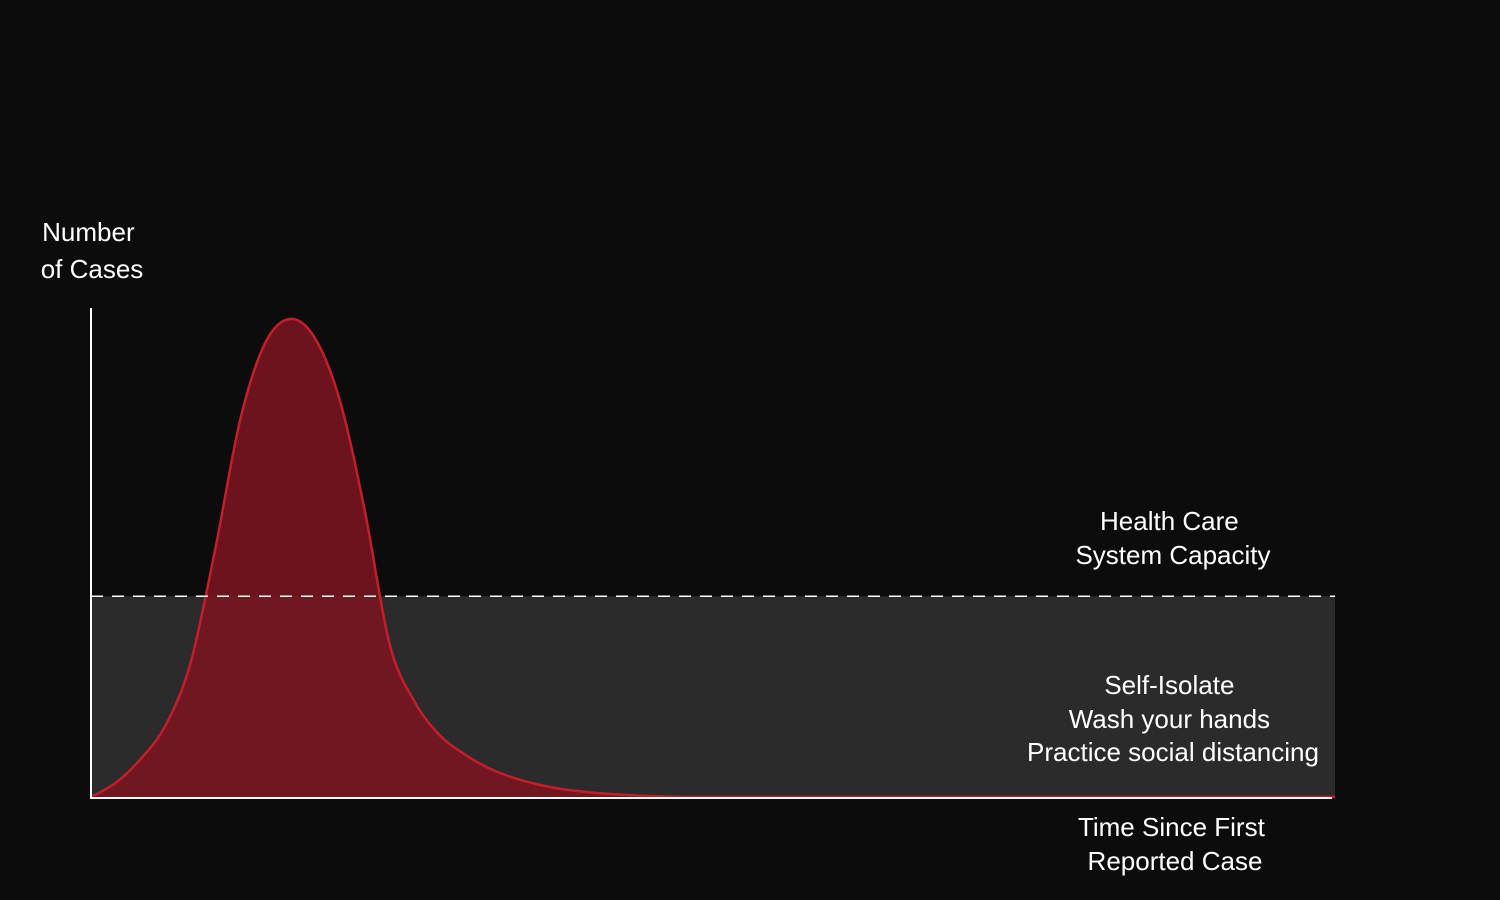  What do you see at coordinates (1175, 844) in the screenshot?
I see `x-axis-label: Time Since First Reported Case` at bounding box center [1175, 844].